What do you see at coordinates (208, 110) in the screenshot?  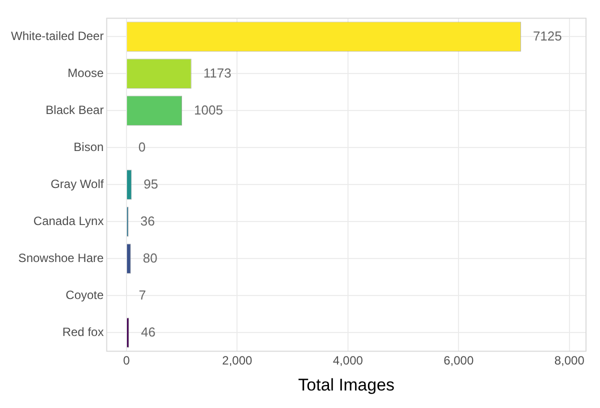 I see `data-label: 1005` at bounding box center [208, 110].